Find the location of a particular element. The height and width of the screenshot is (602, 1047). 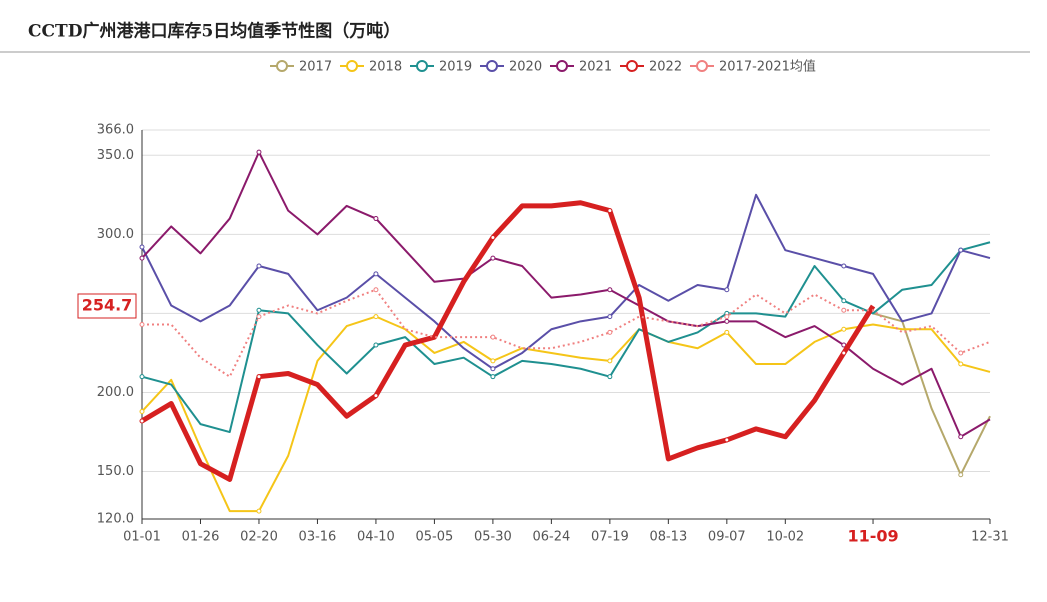

x-tick-label: 05-05 is located at coordinates (435, 537).